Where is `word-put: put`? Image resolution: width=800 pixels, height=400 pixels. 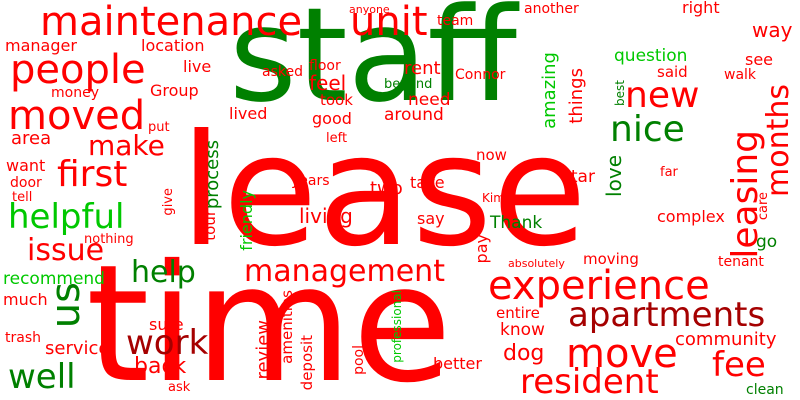 word-put: put is located at coordinates (159, 127).